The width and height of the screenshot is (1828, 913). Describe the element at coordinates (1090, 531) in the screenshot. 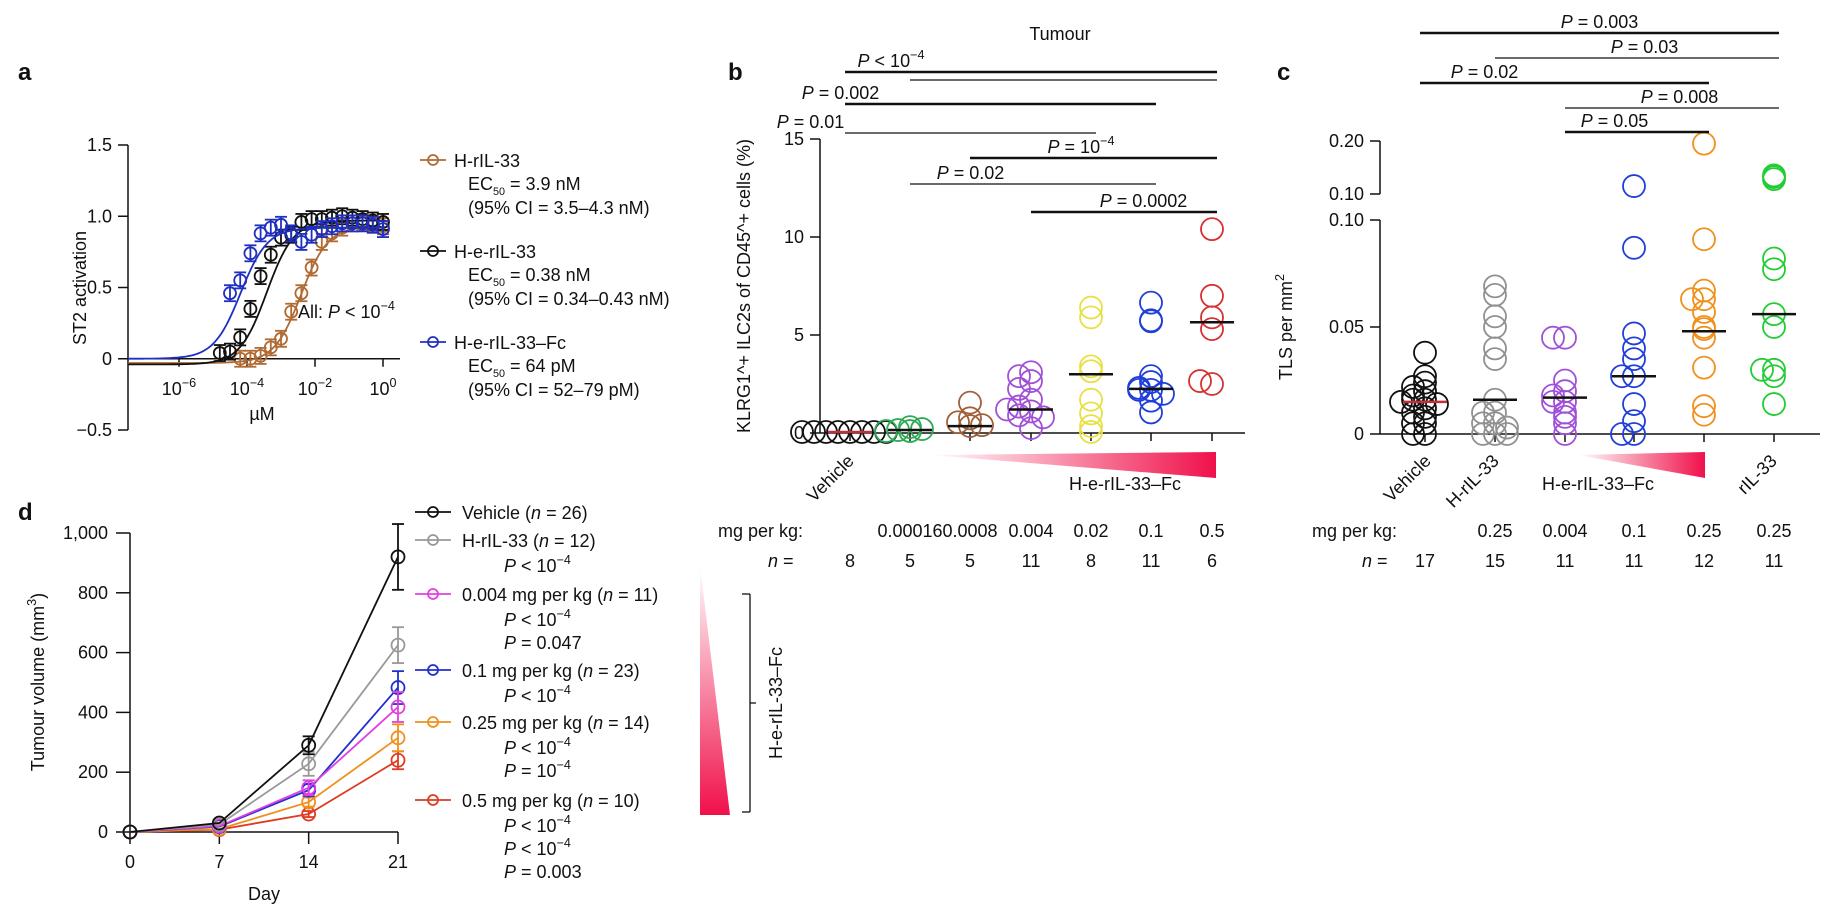

I see `dose-value: 0.02` at that location.